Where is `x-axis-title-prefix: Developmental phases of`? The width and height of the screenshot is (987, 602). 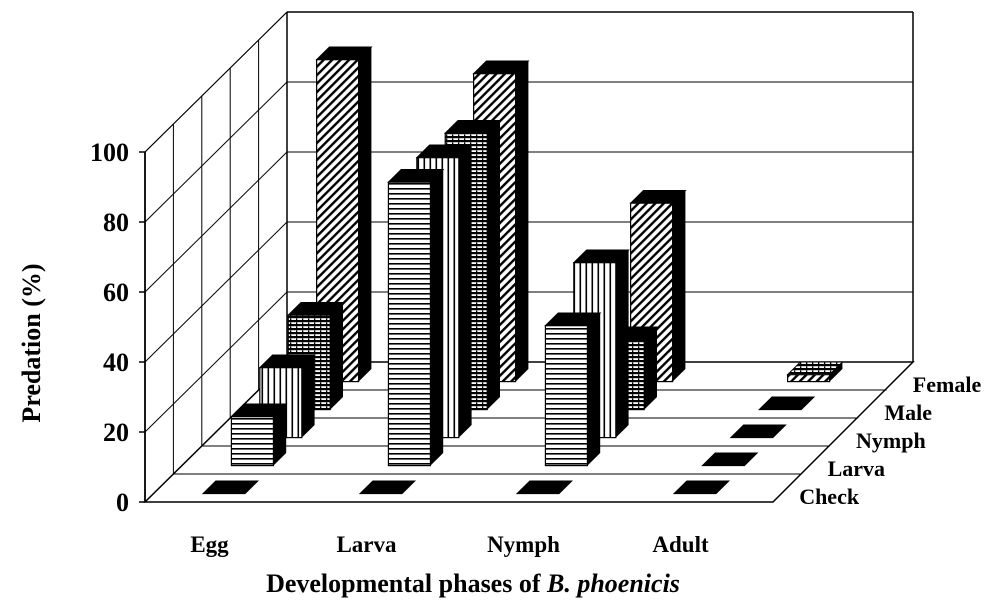 x-axis-title-prefix: Developmental phases of is located at coordinates (406, 583).